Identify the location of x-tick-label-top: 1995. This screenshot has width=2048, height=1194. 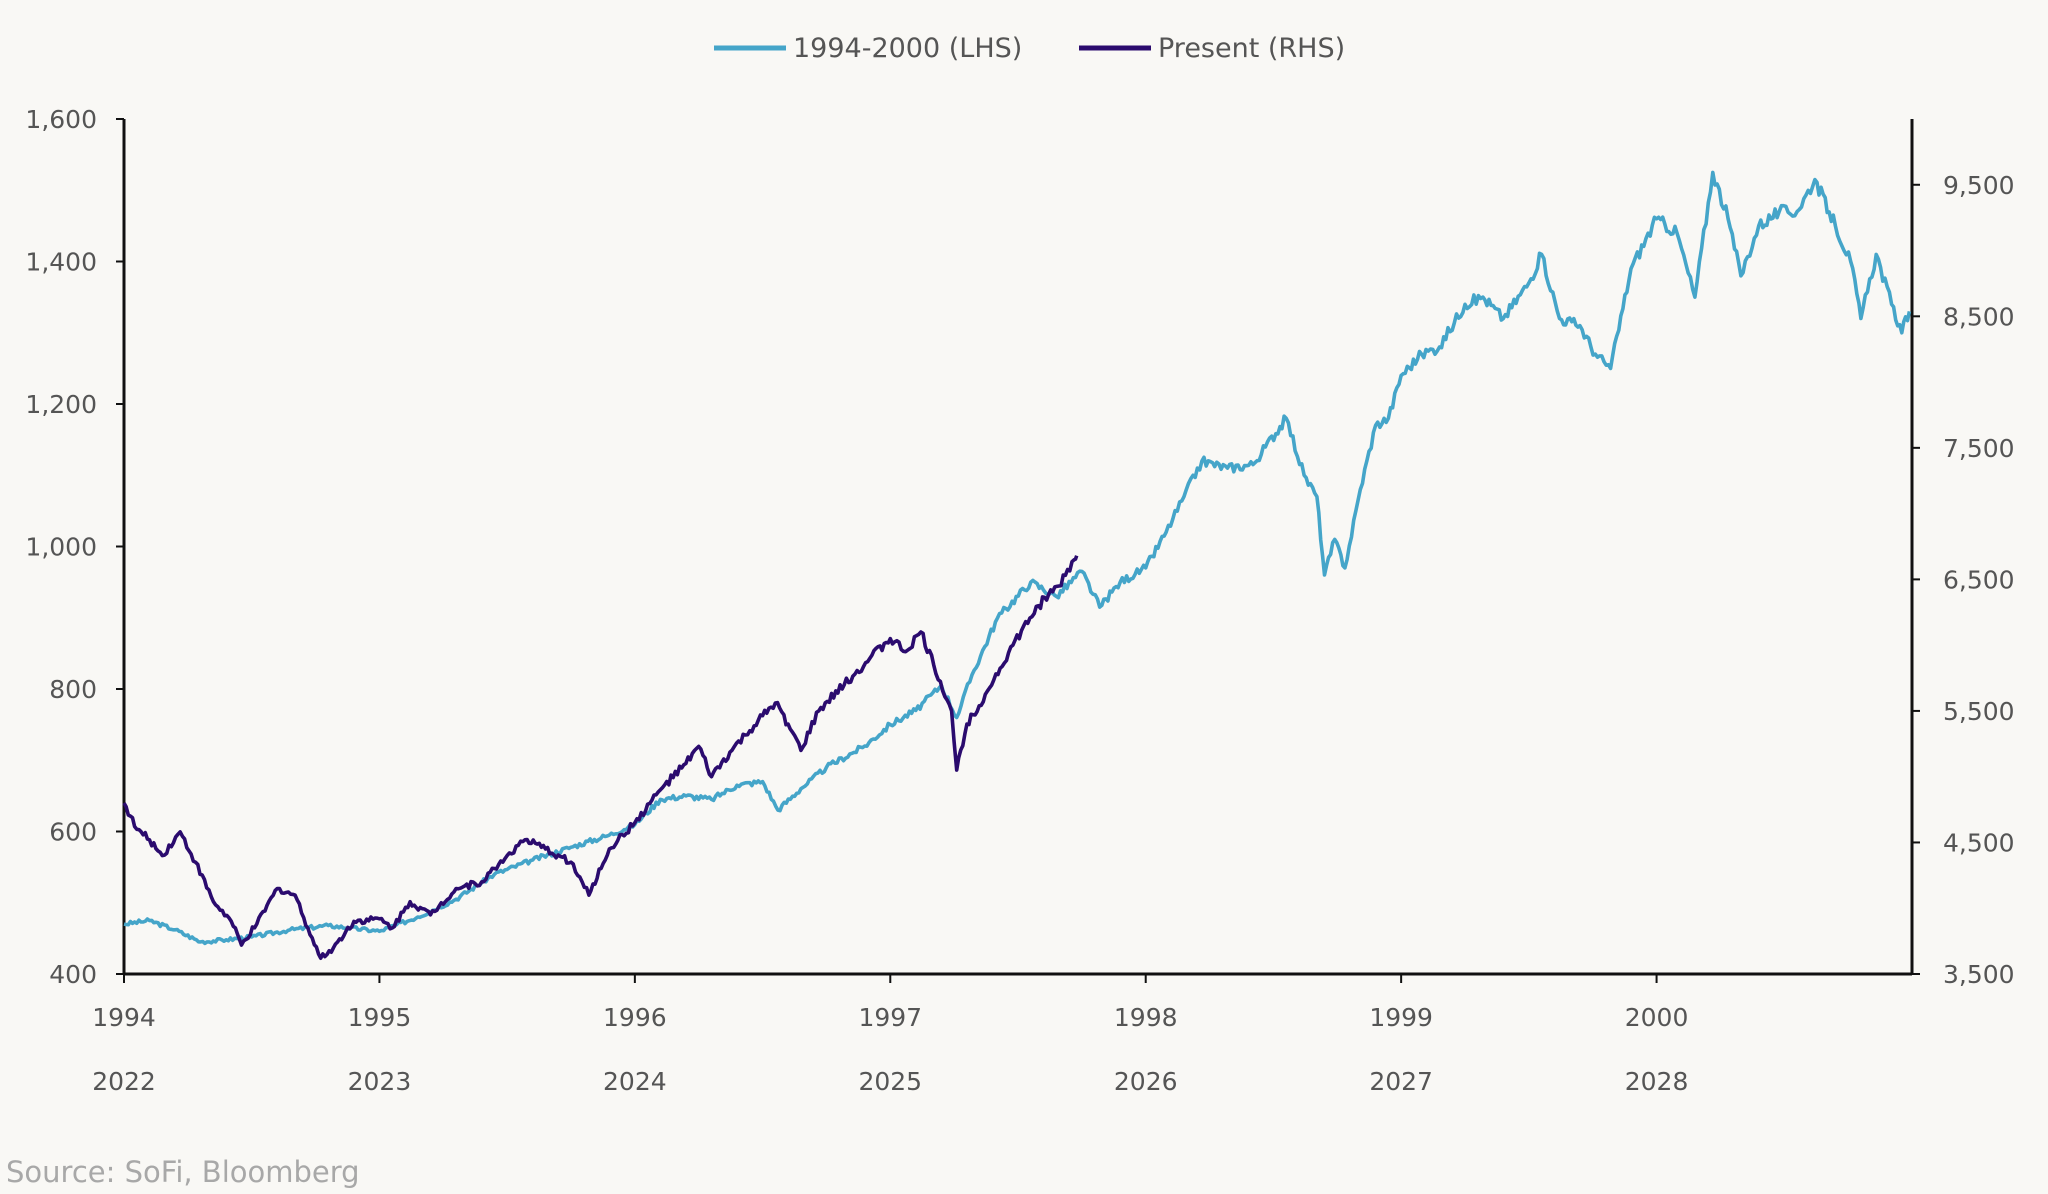
(380, 1017).